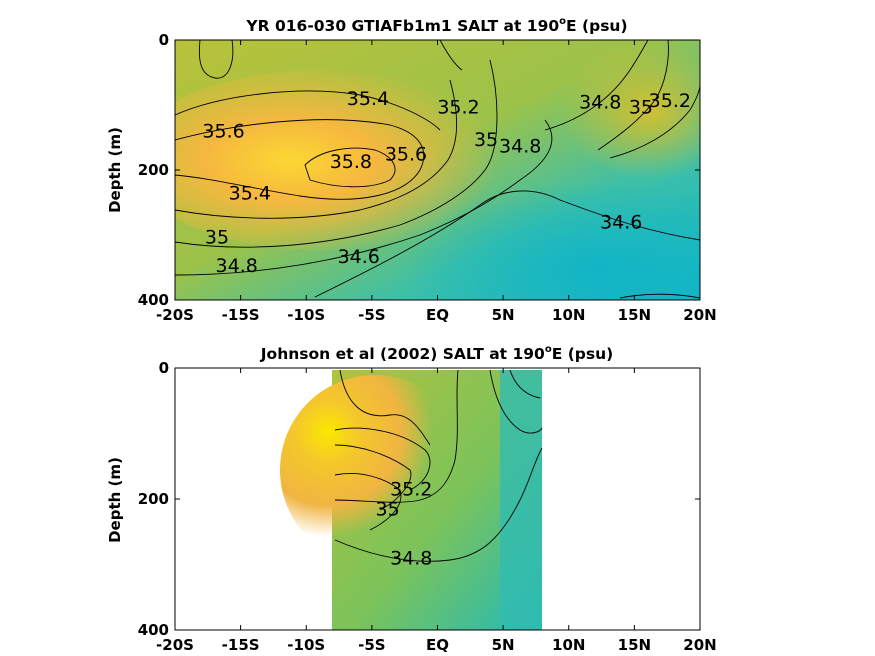  I want to click on chart-title: Johnson et al (2002) SALT at 190oE (psu), so click(436, 353).